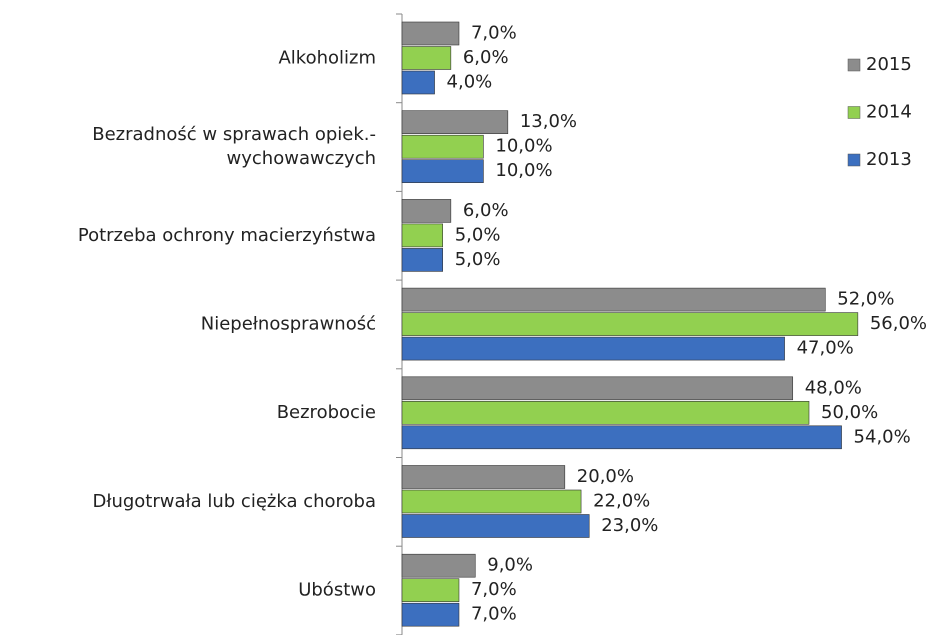 Image resolution: width=944 pixels, height=635 pixels. I want to click on category-label: Ubóstwo, so click(337, 590).